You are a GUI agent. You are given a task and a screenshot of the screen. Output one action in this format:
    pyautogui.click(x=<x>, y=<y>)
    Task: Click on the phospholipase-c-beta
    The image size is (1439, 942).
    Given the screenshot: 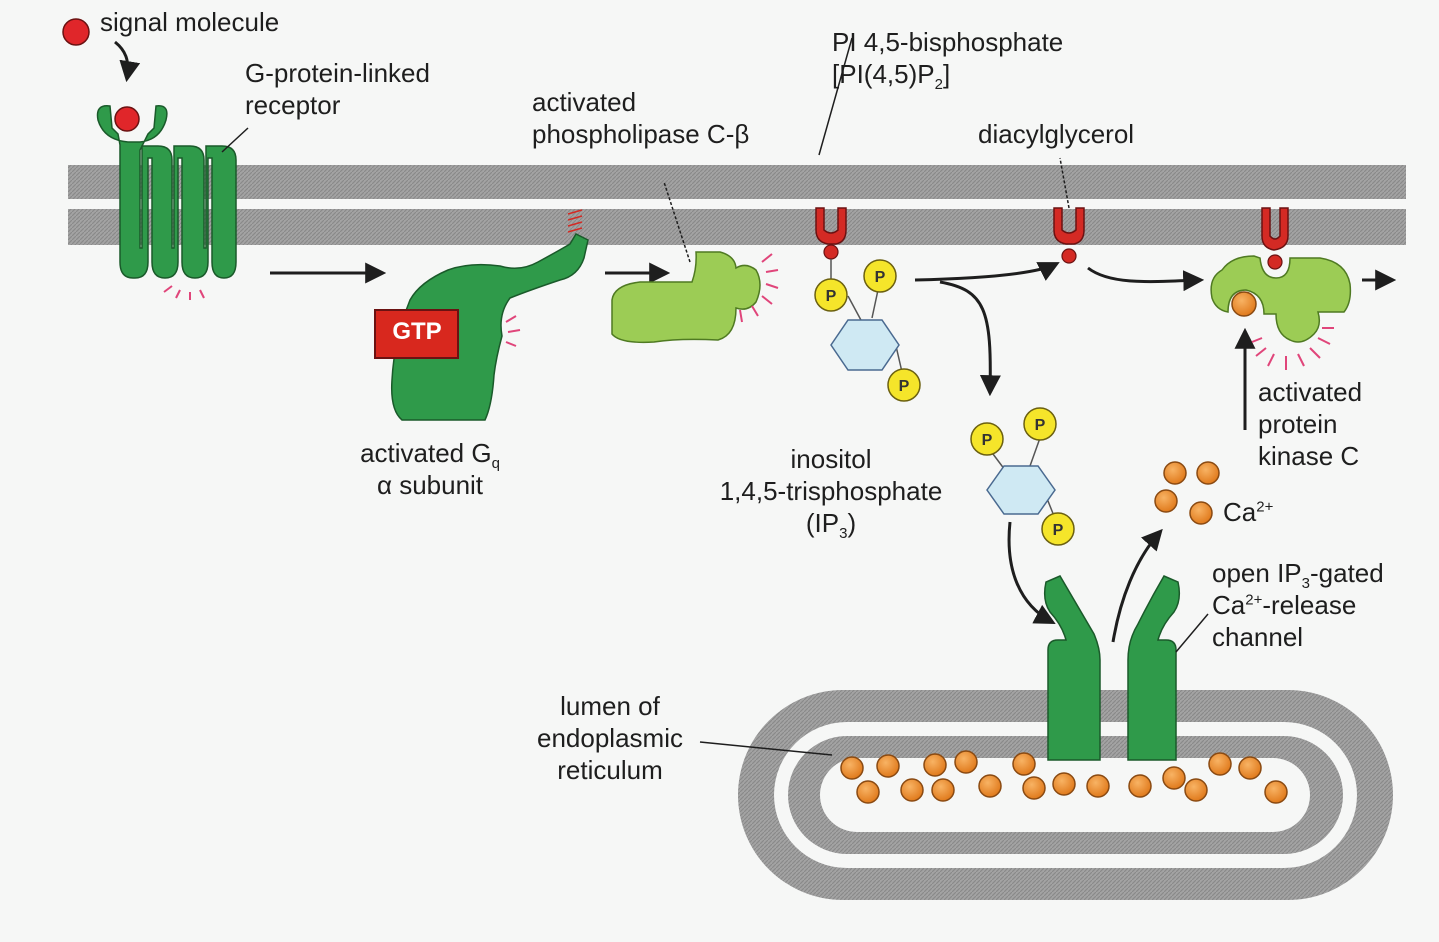 What is the action you would take?
    pyautogui.click(x=695, y=262)
    